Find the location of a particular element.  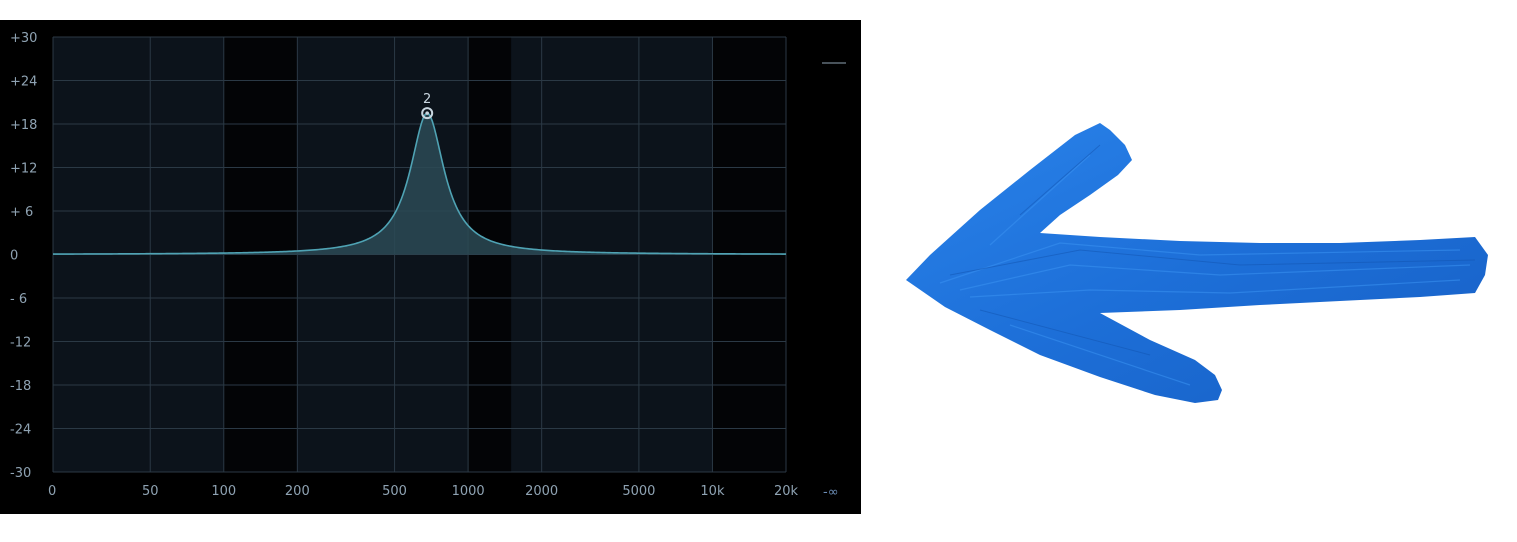

y-tick-label: -30 is located at coordinates (20, 473).